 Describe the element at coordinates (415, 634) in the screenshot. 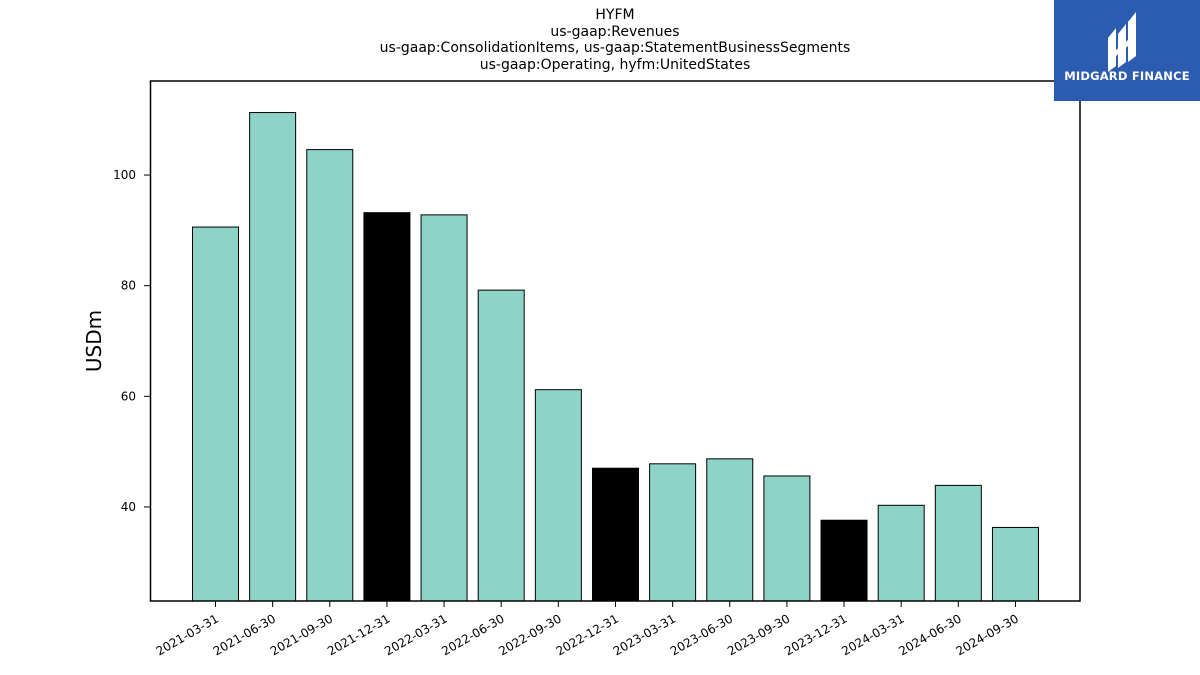

I see `x-tick-label: 2022-03-31` at that location.